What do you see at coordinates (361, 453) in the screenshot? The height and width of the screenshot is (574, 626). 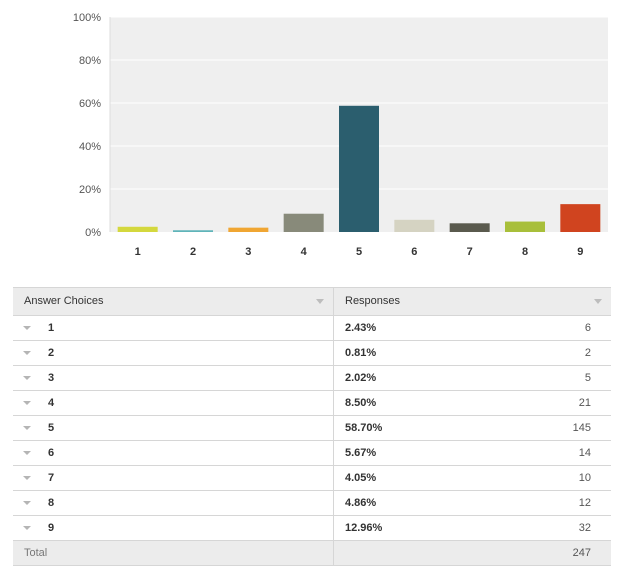 I see `response-percent: 5.67%` at bounding box center [361, 453].